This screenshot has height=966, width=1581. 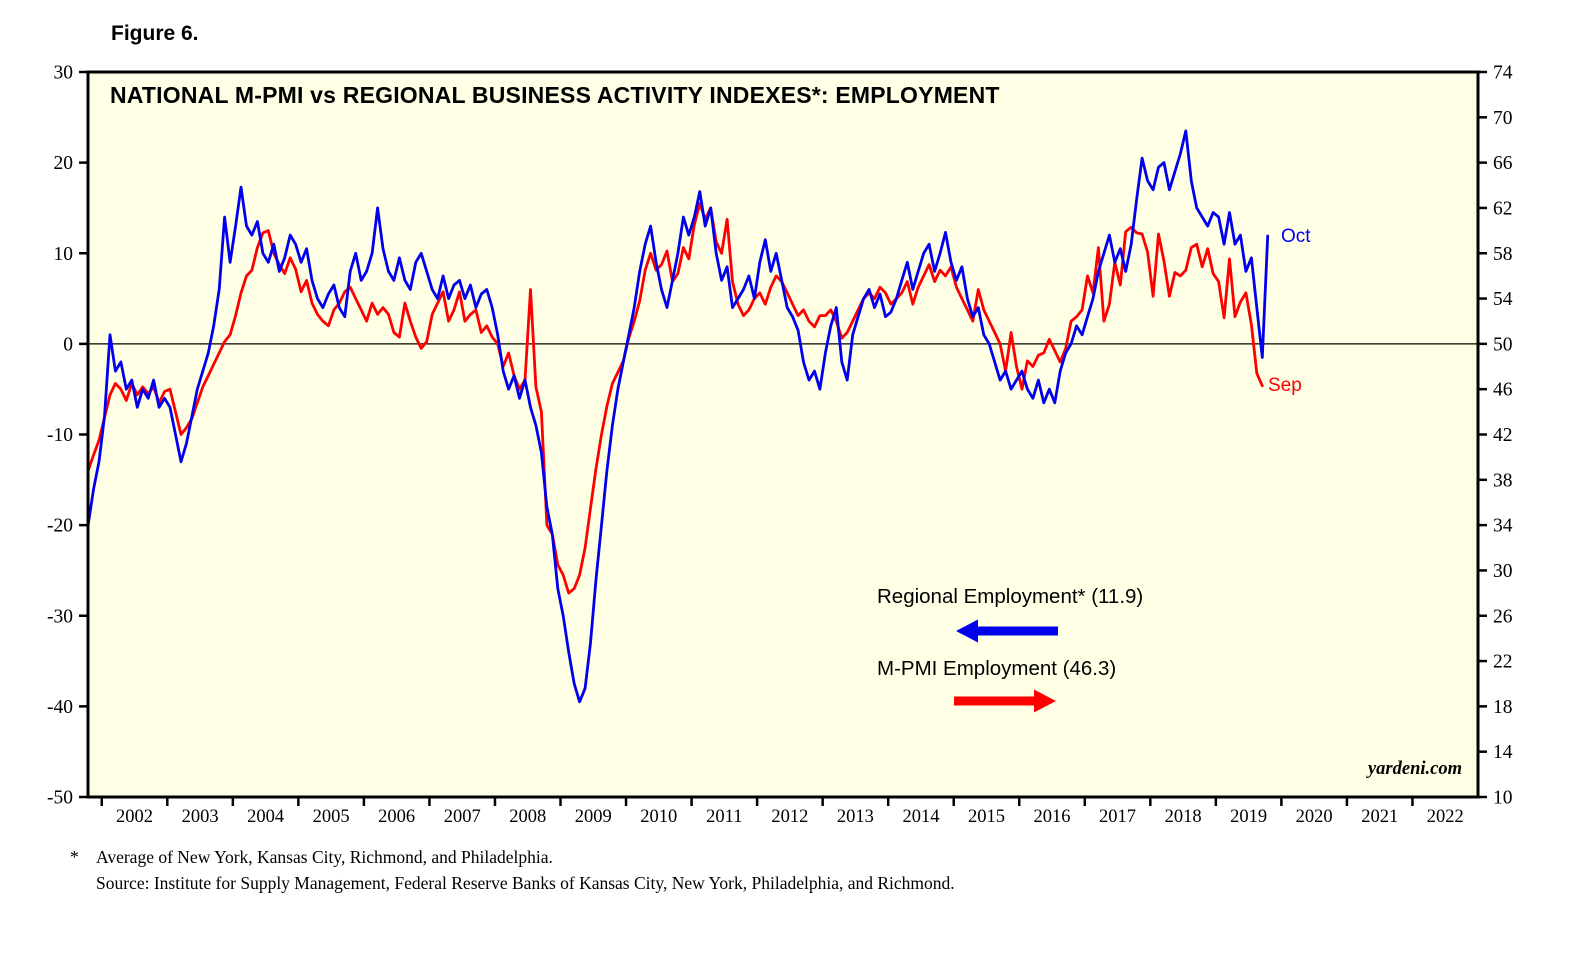 What do you see at coordinates (855, 817) in the screenshot?
I see `svg-text: 2013` at bounding box center [855, 817].